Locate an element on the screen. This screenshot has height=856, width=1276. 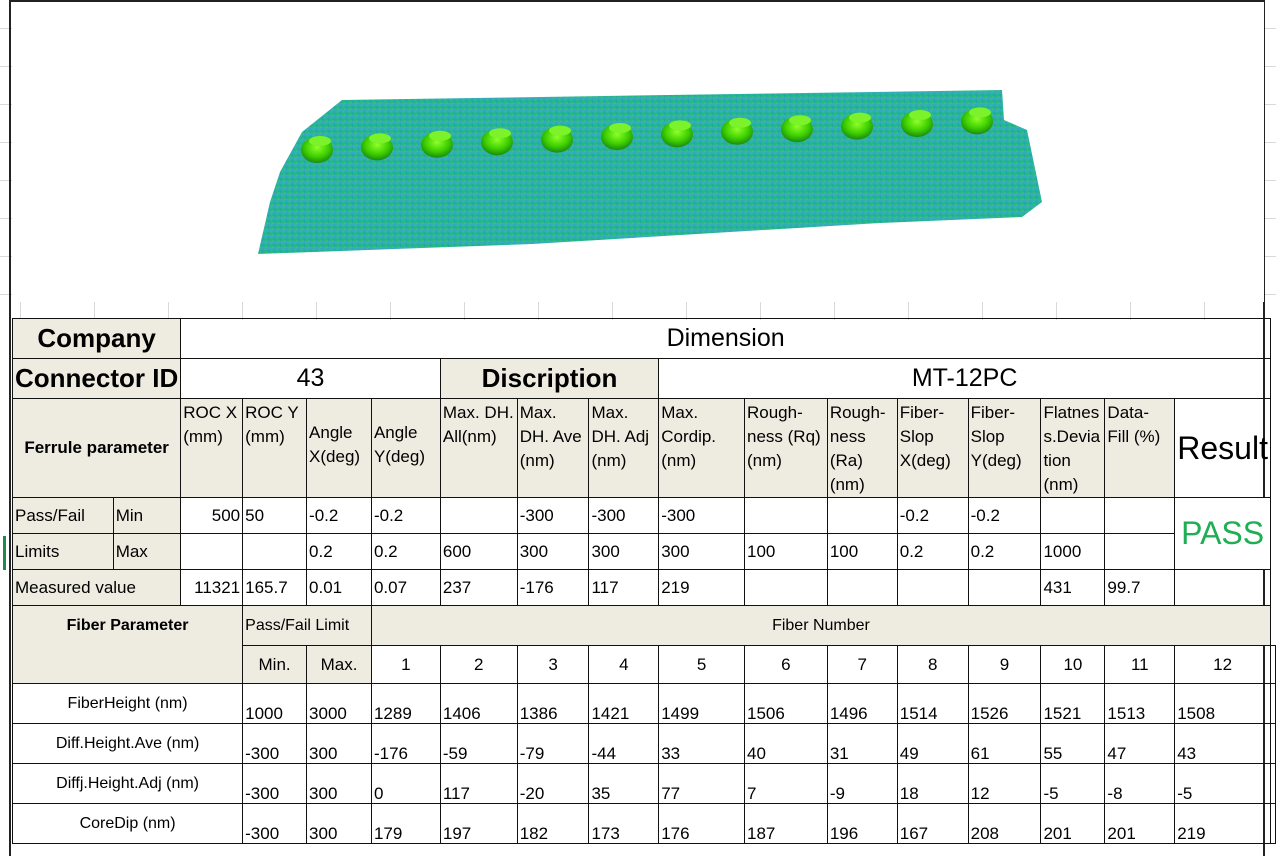
fiber-number-7: 7 is located at coordinates (862, 664).